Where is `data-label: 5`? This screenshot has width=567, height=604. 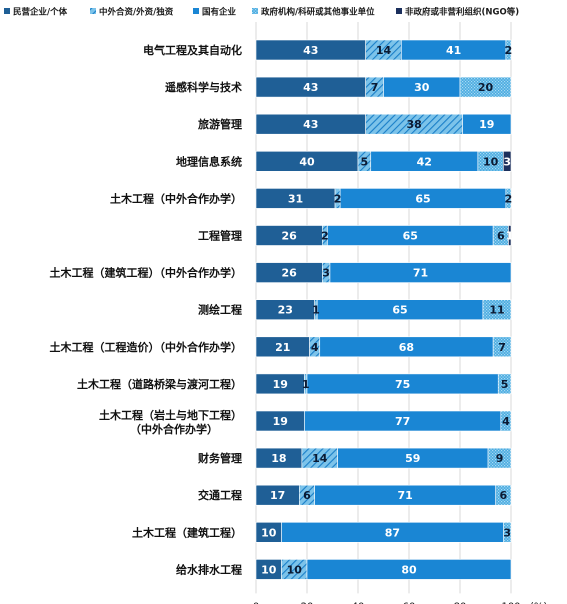 data-label: 5 is located at coordinates (505, 384).